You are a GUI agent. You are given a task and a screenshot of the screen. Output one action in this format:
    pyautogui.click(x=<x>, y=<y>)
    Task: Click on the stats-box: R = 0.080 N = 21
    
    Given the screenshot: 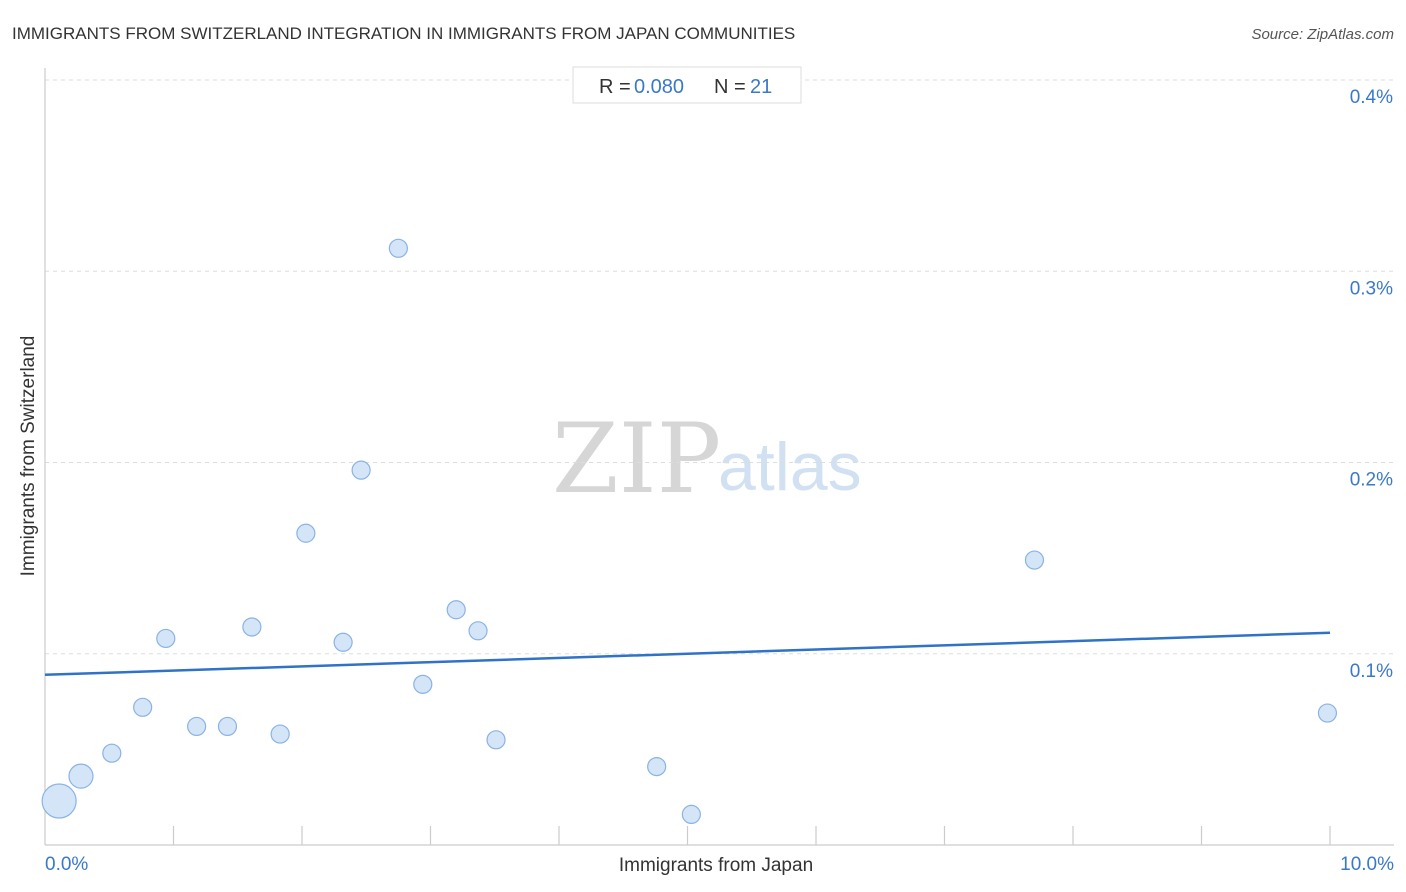 What is the action you would take?
    pyautogui.click(x=687, y=85)
    